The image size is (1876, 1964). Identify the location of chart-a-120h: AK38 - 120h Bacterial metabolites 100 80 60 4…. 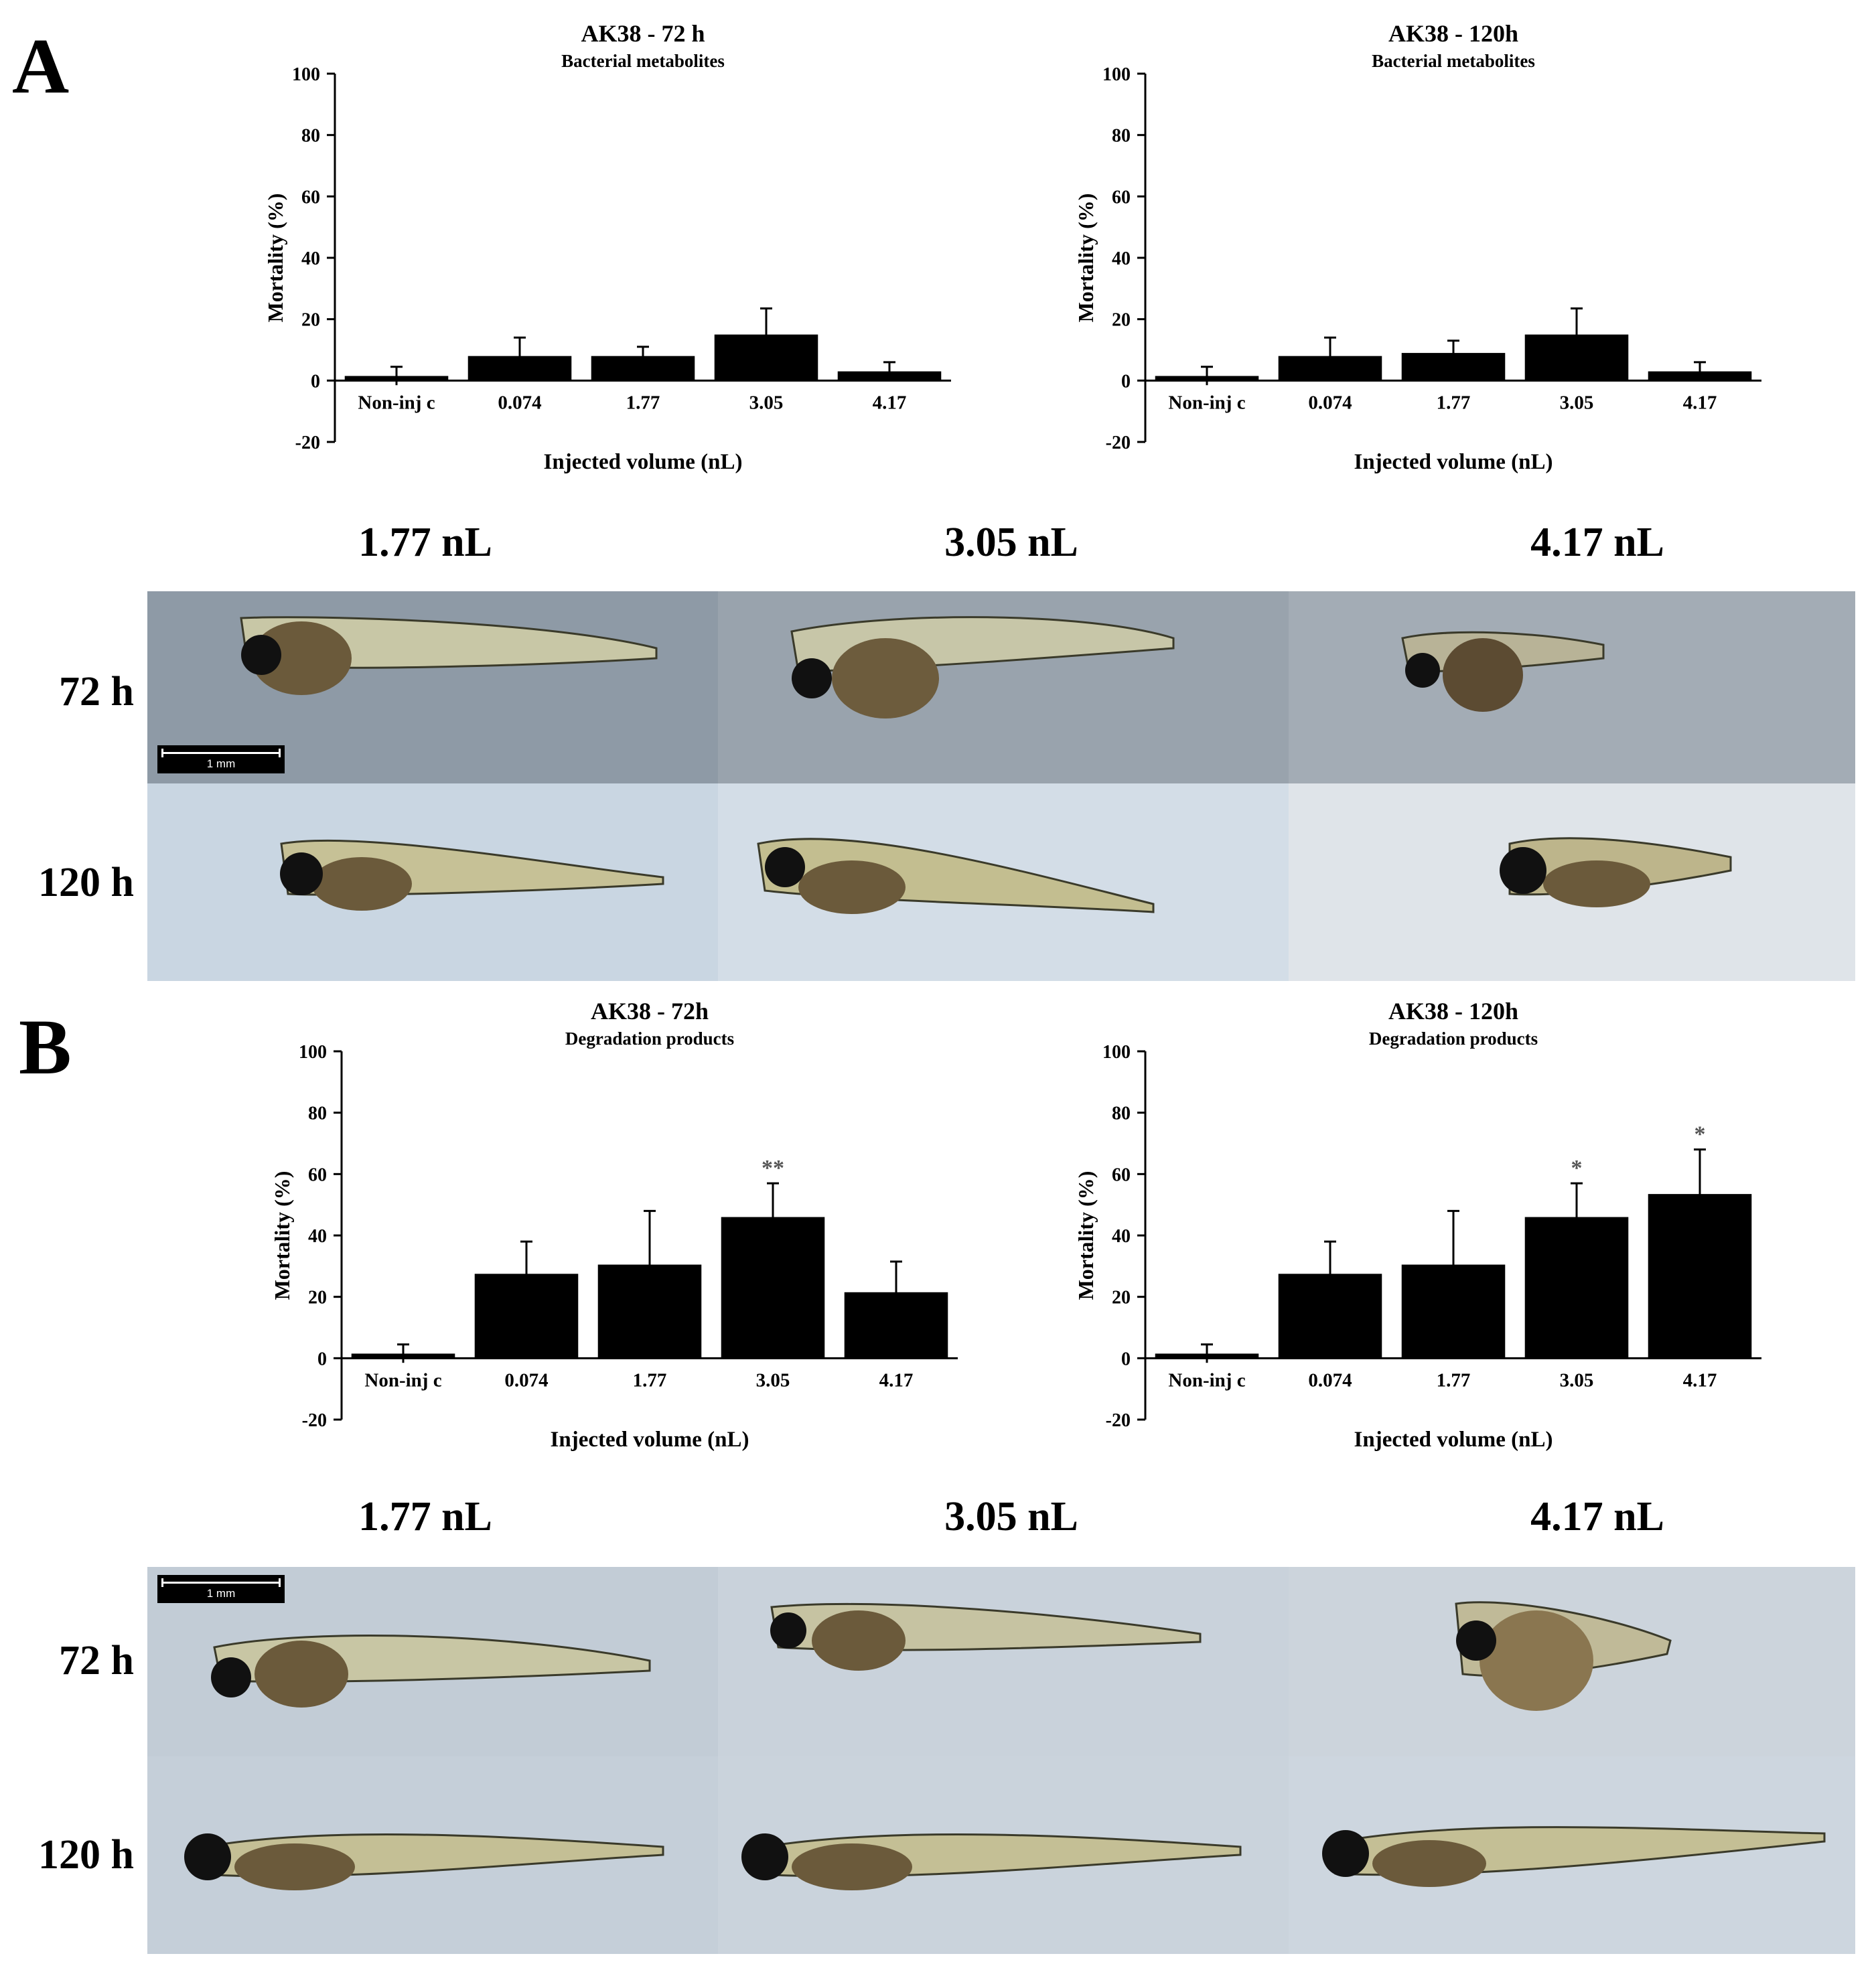
(1417, 247).